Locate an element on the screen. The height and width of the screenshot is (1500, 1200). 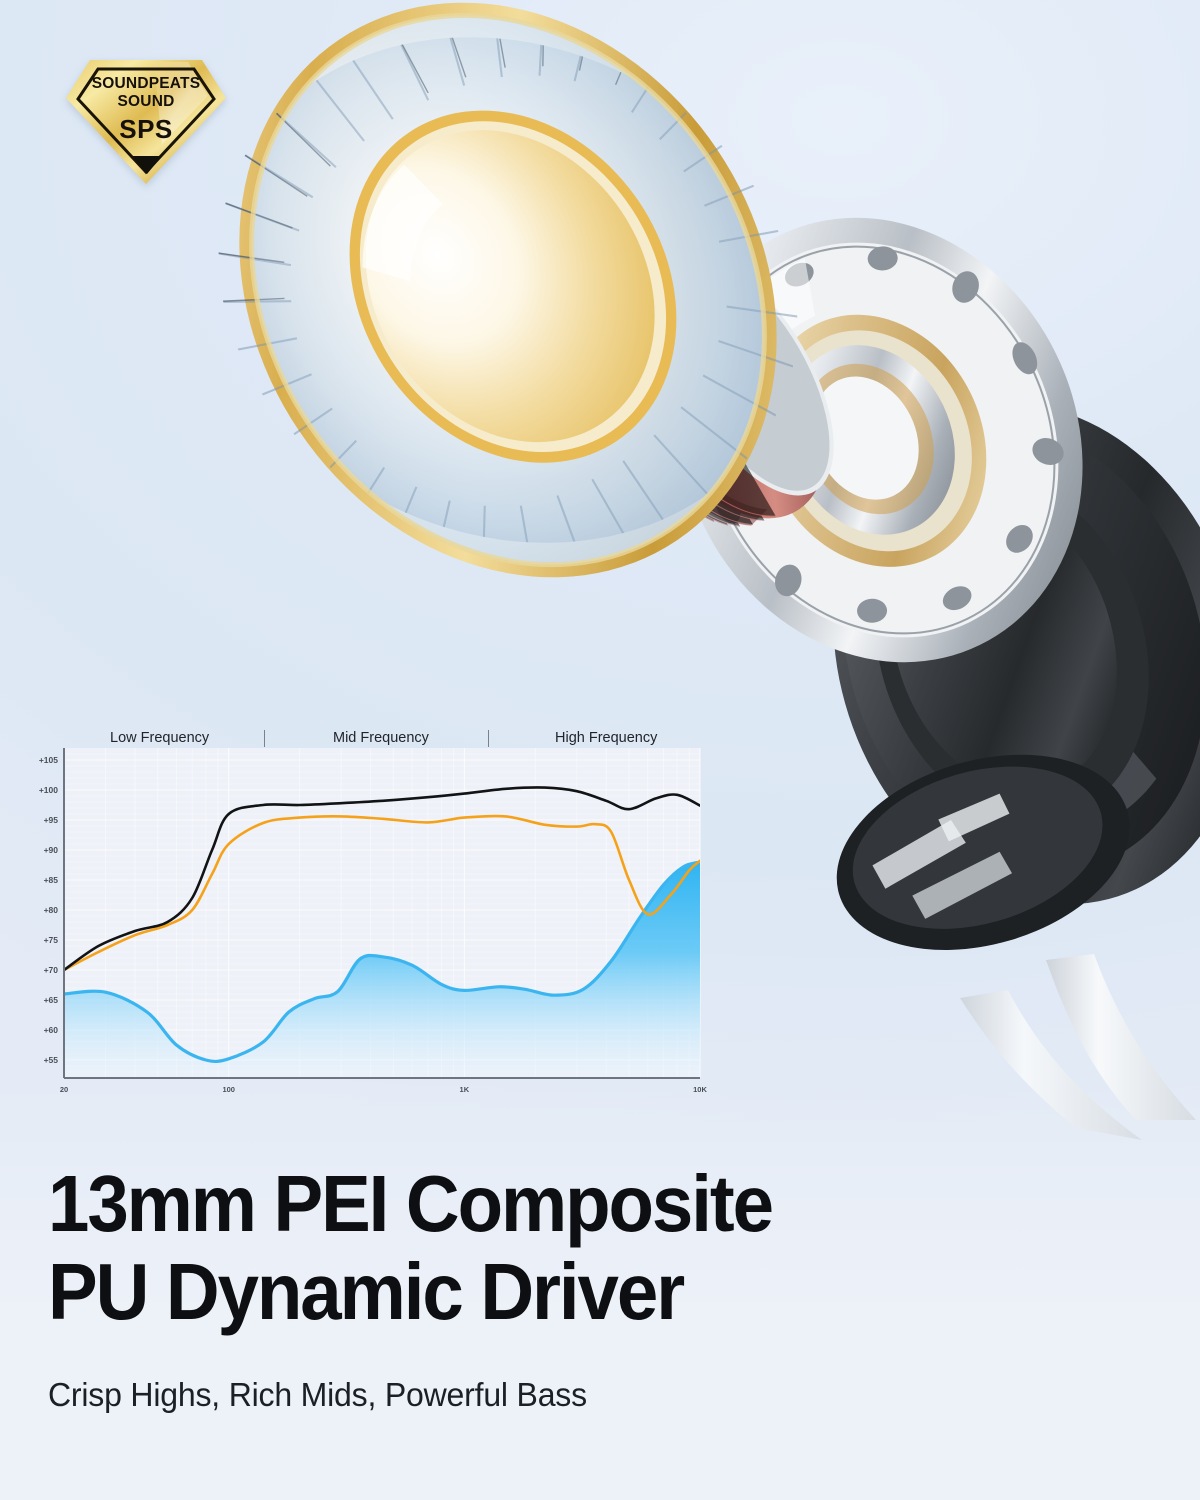
black-response-curve is located at coordinates (382, 879).